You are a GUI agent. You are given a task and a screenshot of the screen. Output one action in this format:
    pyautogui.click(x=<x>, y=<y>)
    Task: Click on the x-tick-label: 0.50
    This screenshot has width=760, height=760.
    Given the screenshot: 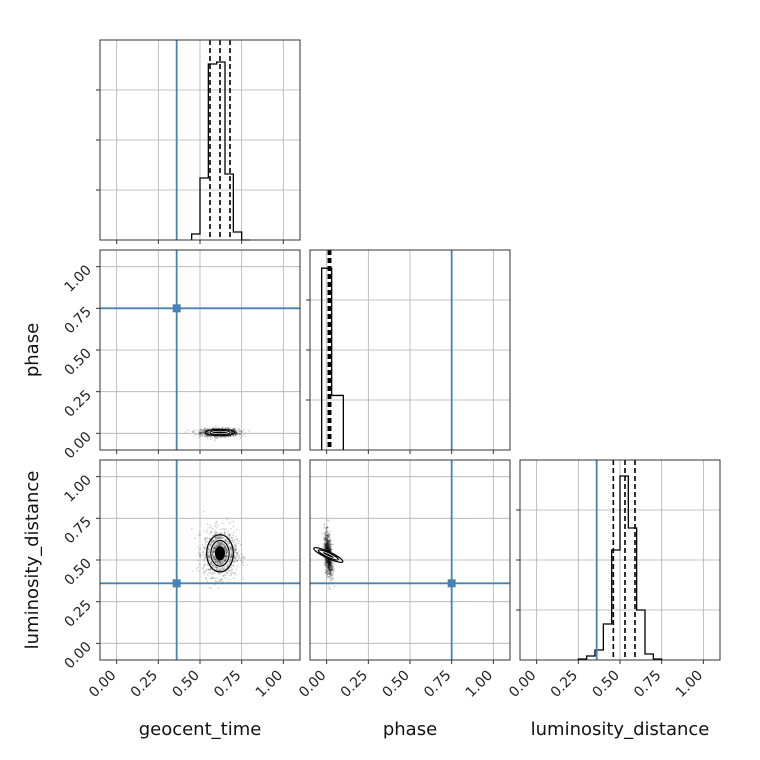 What is the action you would take?
    pyautogui.click(x=185, y=684)
    